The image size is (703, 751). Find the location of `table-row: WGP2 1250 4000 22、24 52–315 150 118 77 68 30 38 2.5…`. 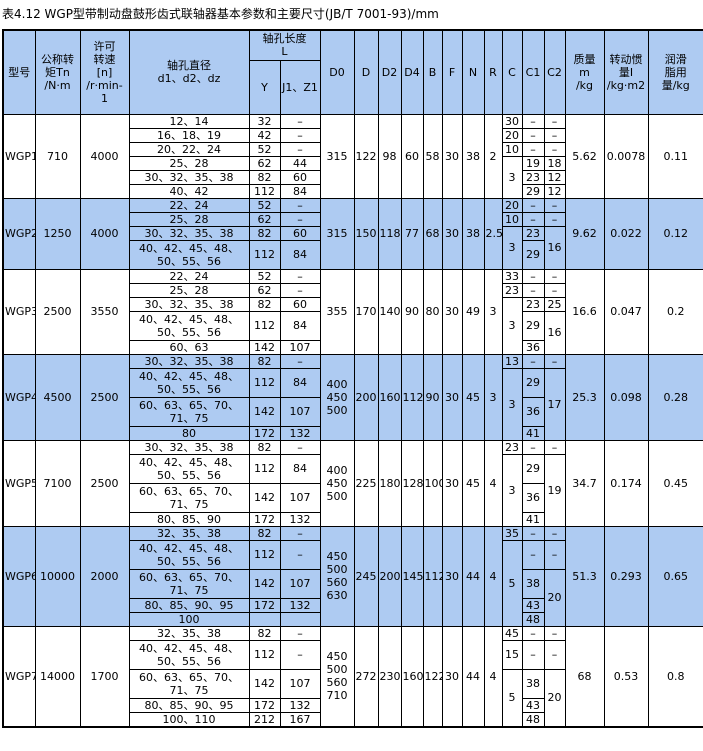

table-row: WGP2 1250 4000 22、24 52–315 150 118 77 68 30 38 2.5… is located at coordinates (352, 233).